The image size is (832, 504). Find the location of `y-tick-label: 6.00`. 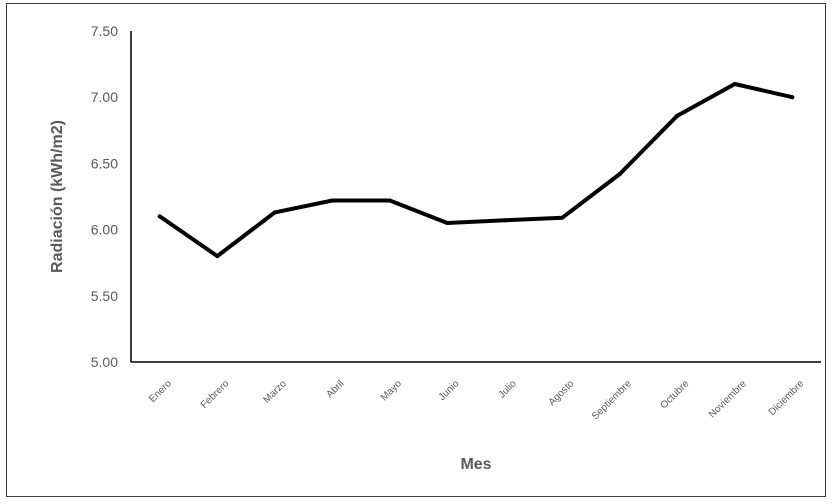

y-tick-label: 6.00 is located at coordinates (104, 230).